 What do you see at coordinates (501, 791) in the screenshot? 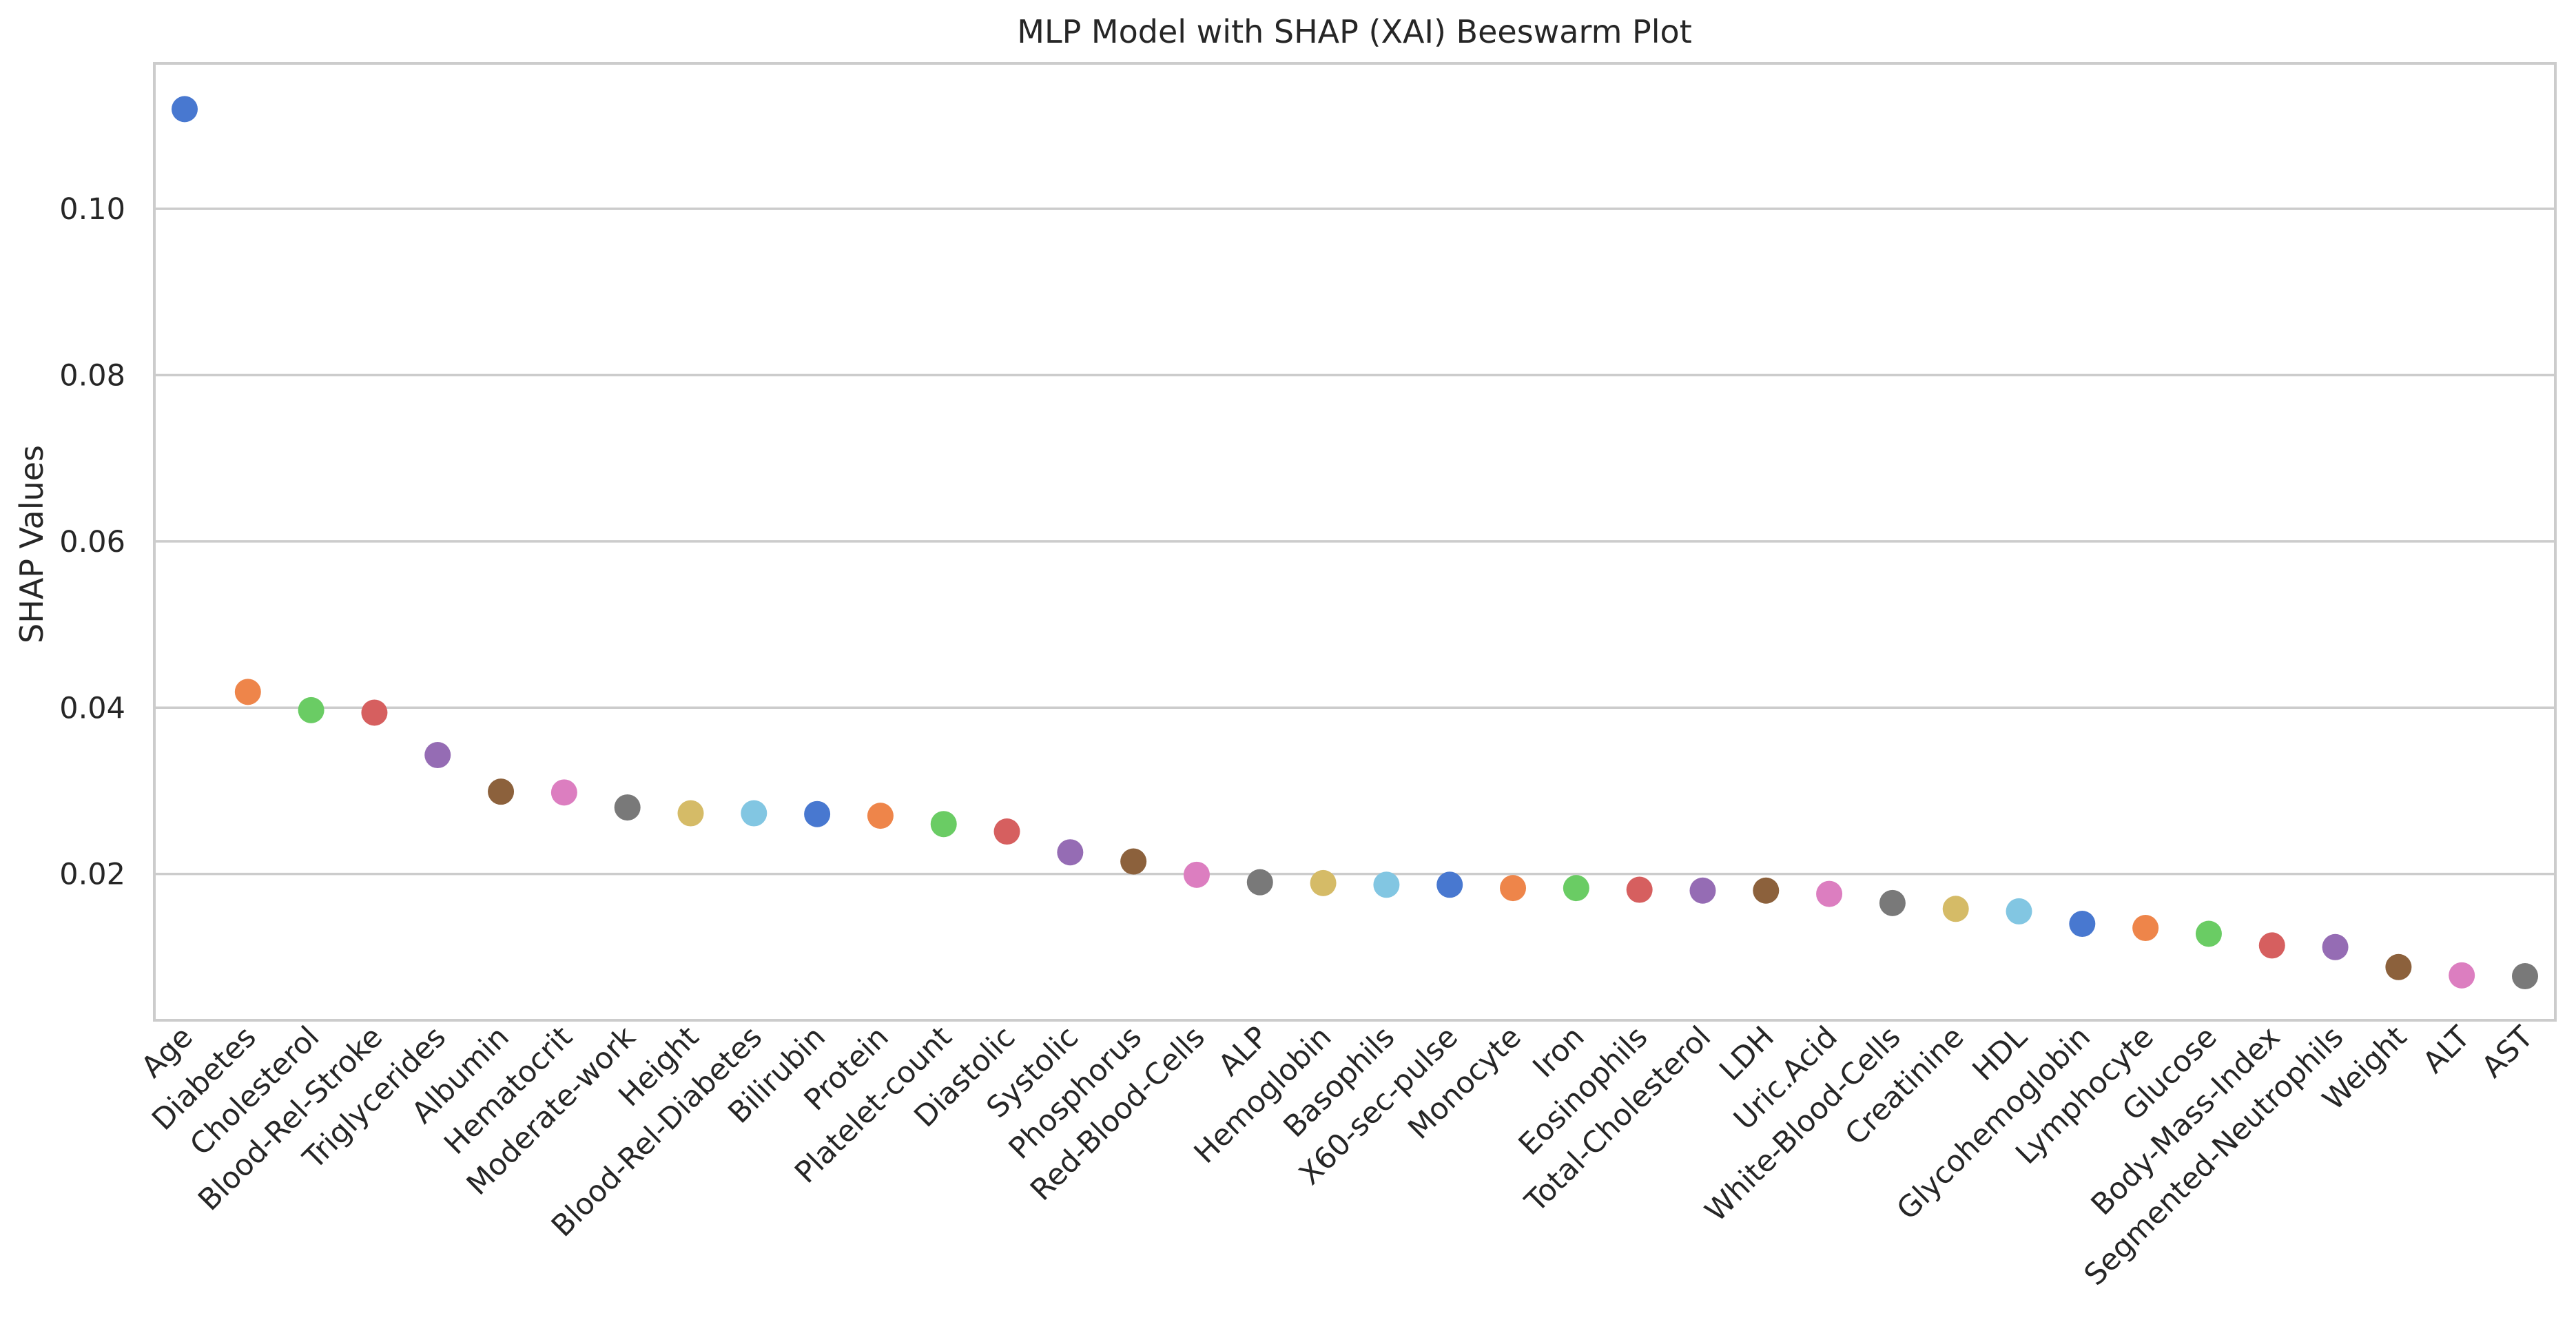
I see `point-albumin` at bounding box center [501, 791].